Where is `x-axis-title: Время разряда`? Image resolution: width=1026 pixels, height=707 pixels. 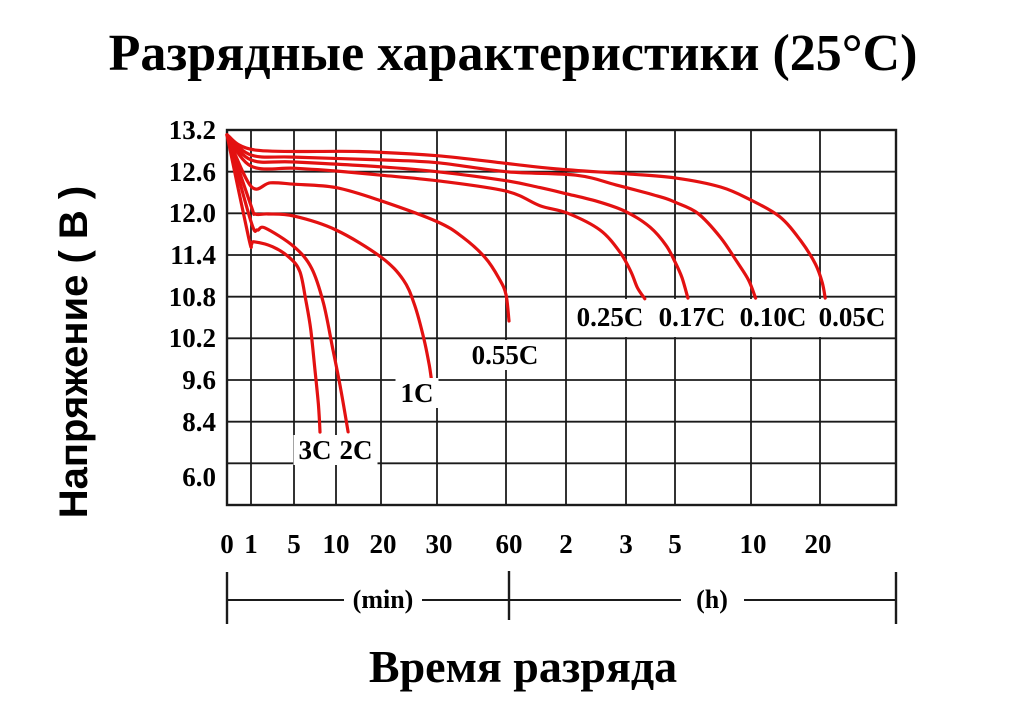
x-axis-title: Время разряда is located at coordinates (523, 666).